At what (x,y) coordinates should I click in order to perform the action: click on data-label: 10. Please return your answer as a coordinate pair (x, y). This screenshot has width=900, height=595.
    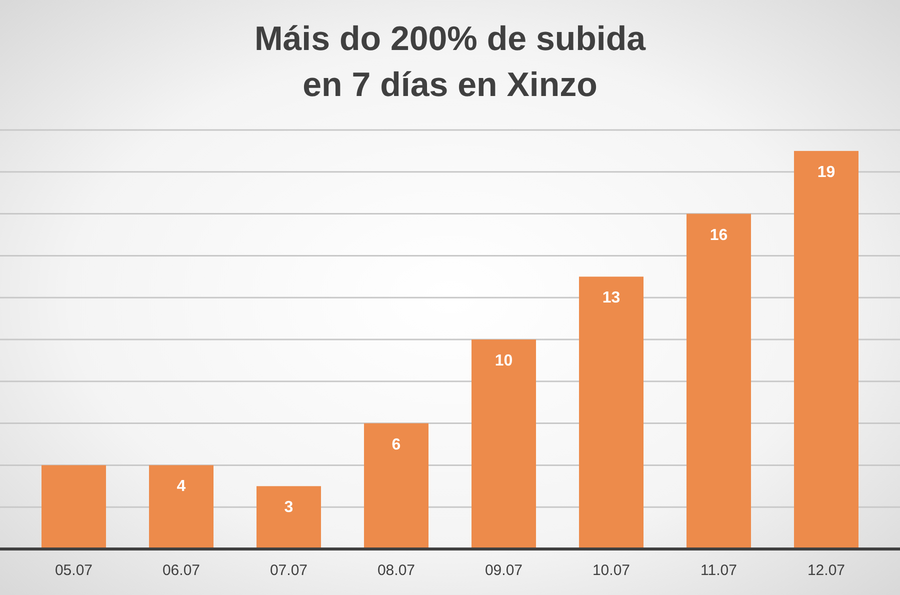
    Looking at the image, I should click on (503, 361).